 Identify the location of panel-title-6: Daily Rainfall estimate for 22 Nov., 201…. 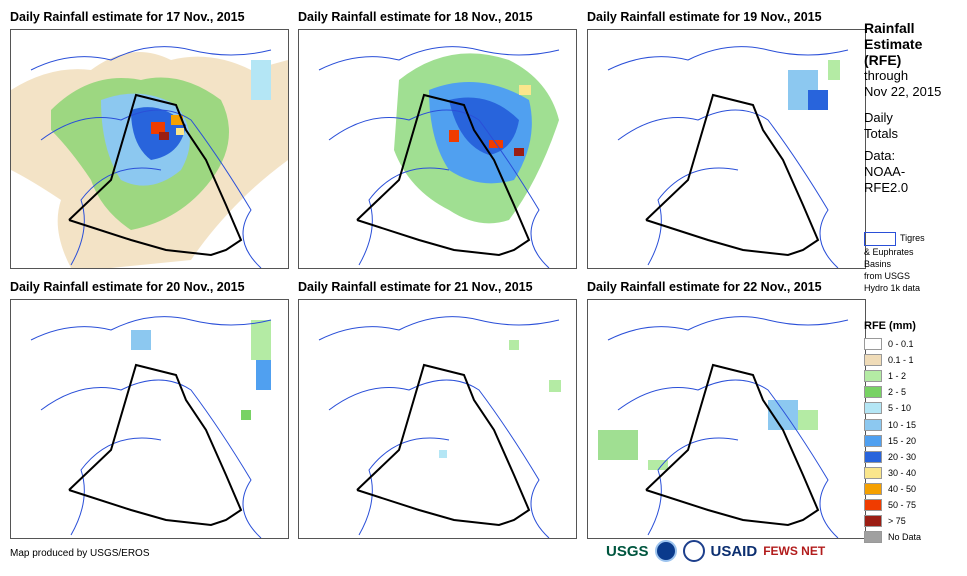
(704, 287).